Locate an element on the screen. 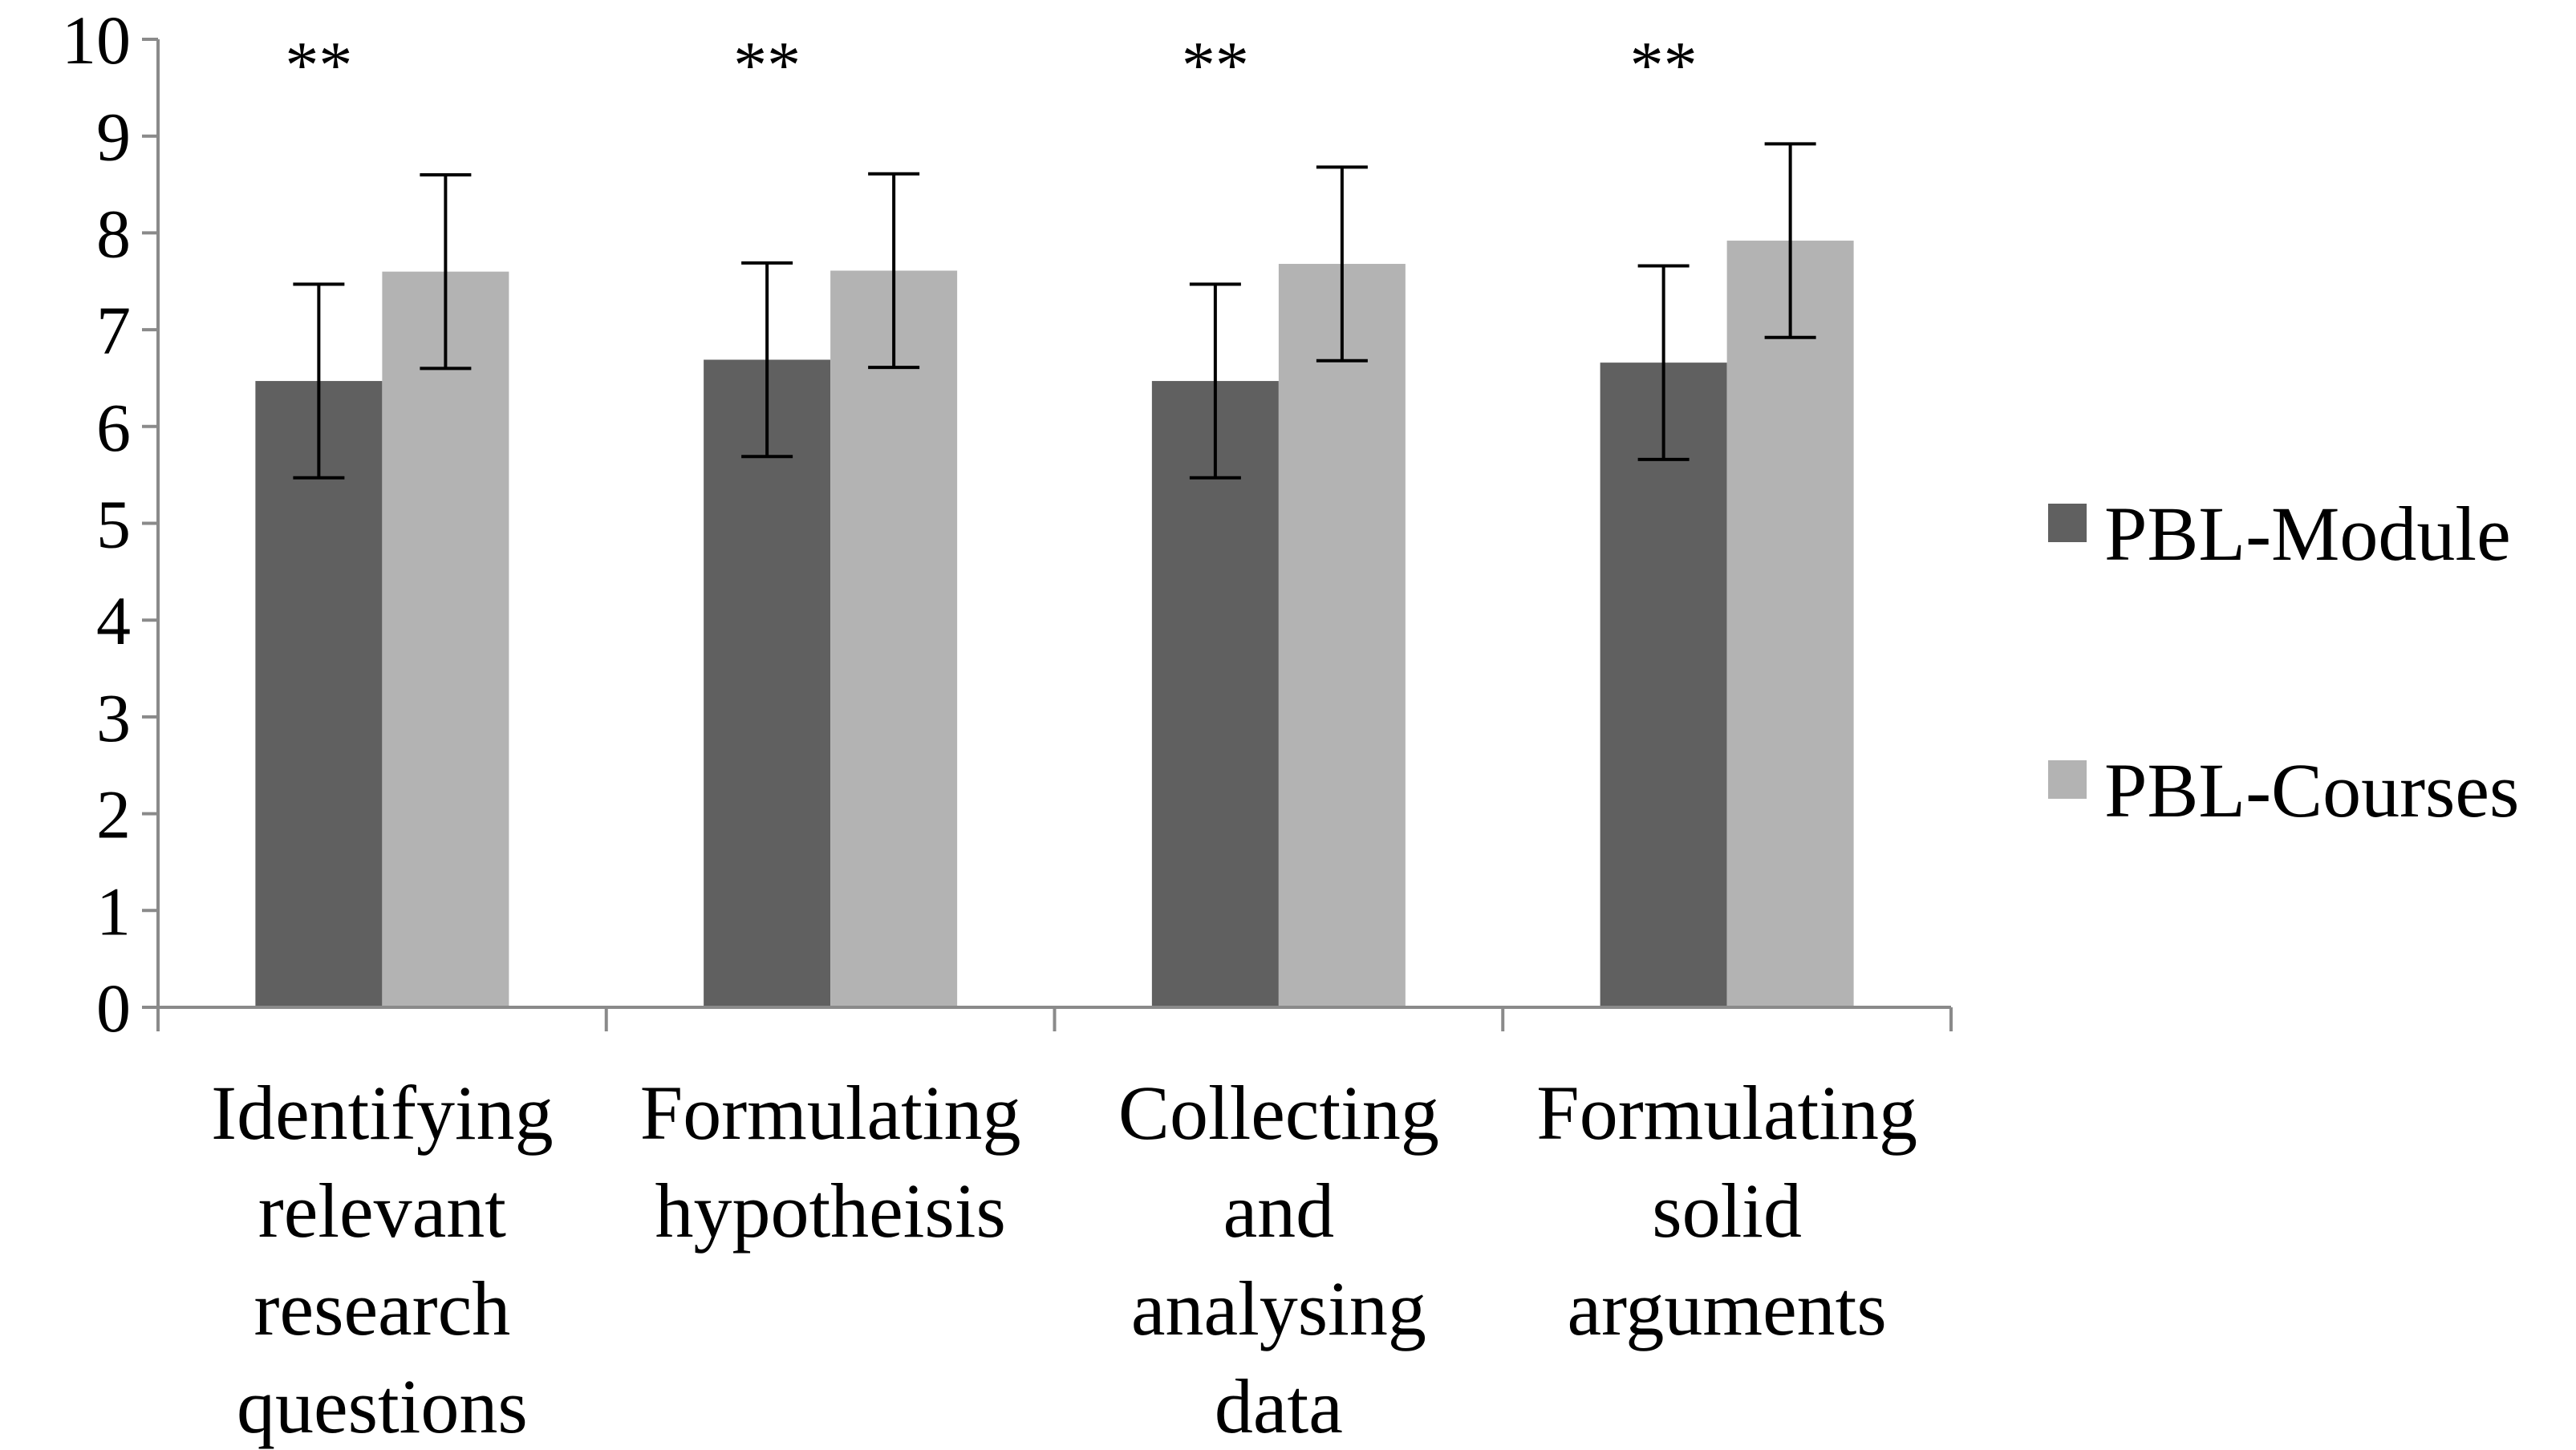  x-tick-label-4: Formulating solid arguments is located at coordinates (1726, 1210).